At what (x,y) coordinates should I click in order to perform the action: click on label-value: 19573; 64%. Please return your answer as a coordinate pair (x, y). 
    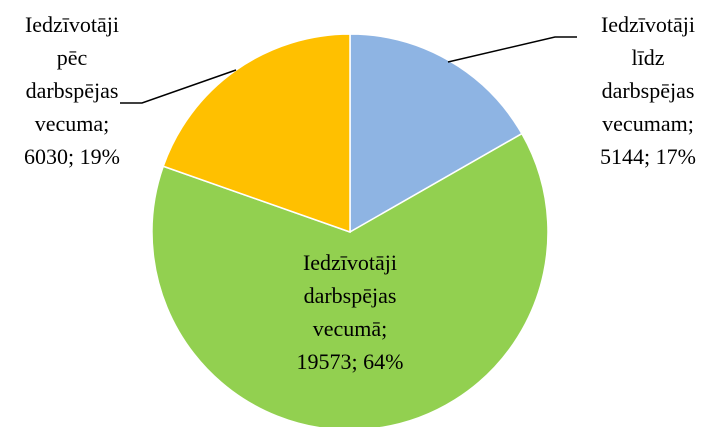
    Looking at the image, I should click on (350, 361).